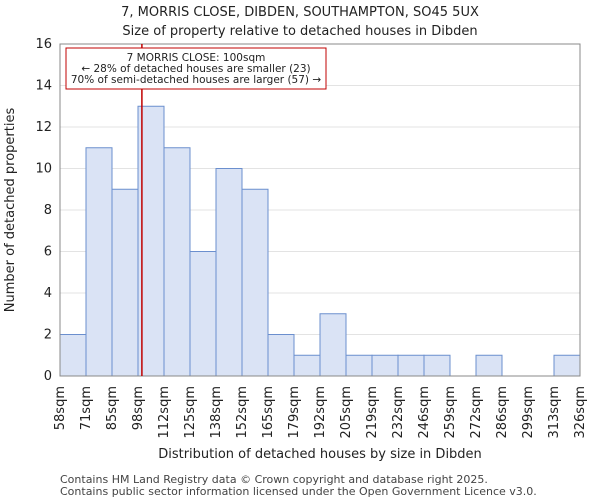 The image size is (600, 500). I want to click on bar-125sqm, so click(203, 314).